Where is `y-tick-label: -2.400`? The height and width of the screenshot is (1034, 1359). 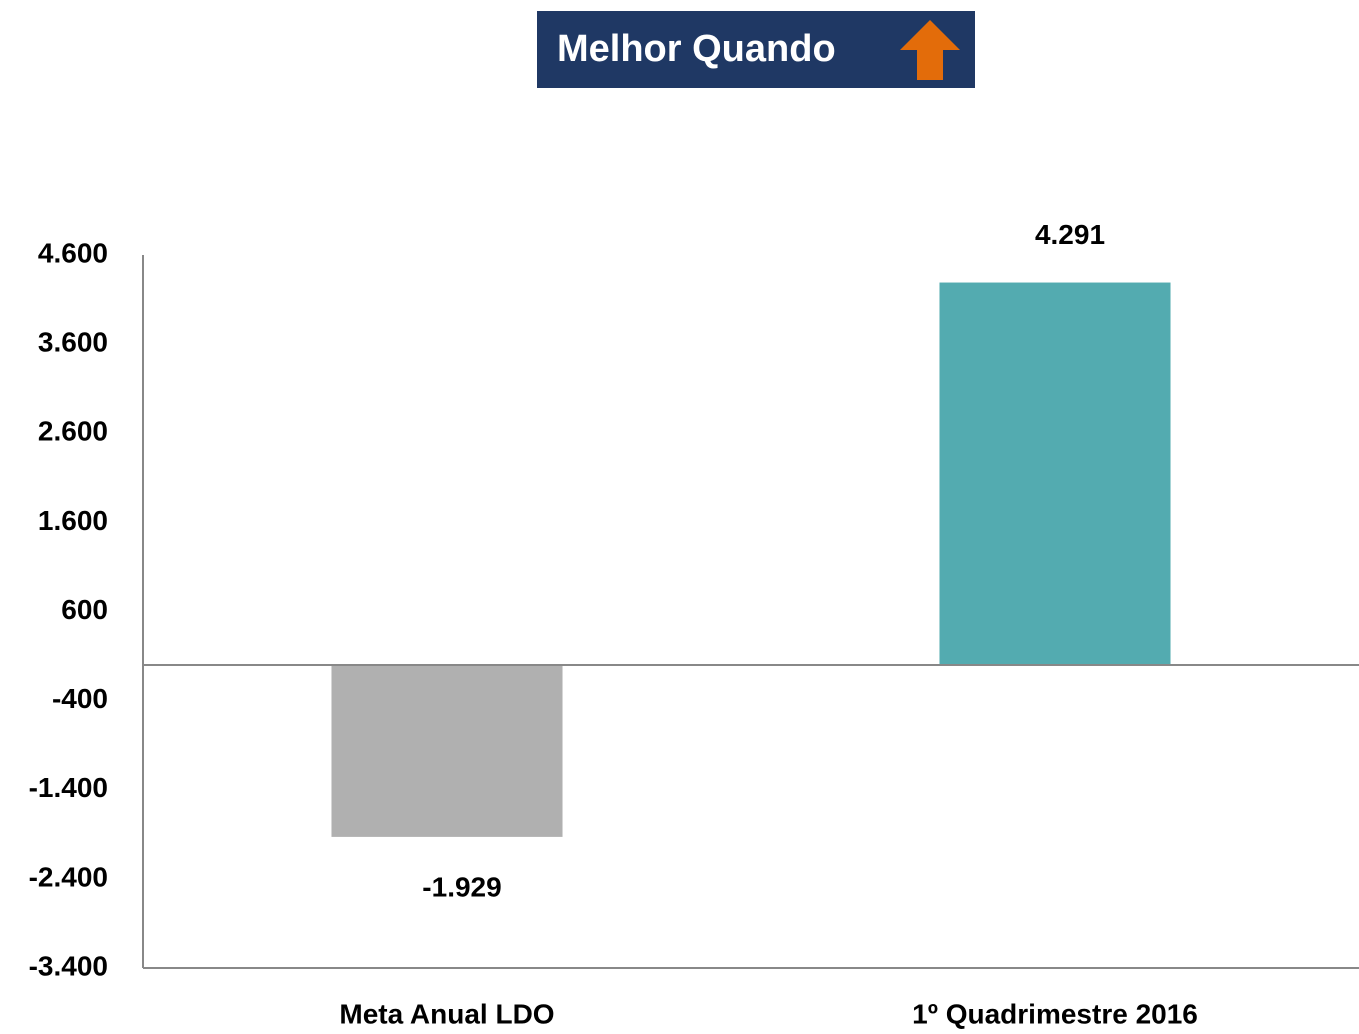 y-tick-label: -2.400 is located at coordinates (68, 876).